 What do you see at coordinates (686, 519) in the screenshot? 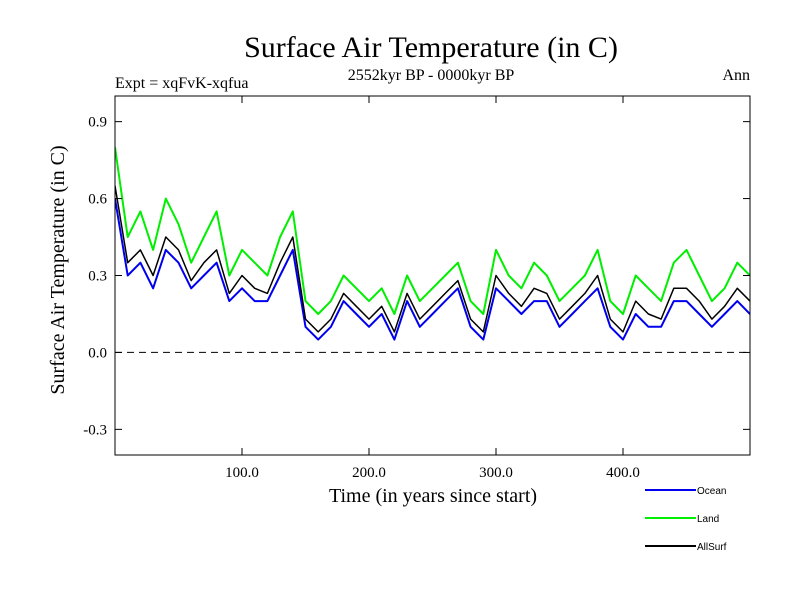
I see `legend: Ocean Land AllSurf` at bounding box center [686, 519].